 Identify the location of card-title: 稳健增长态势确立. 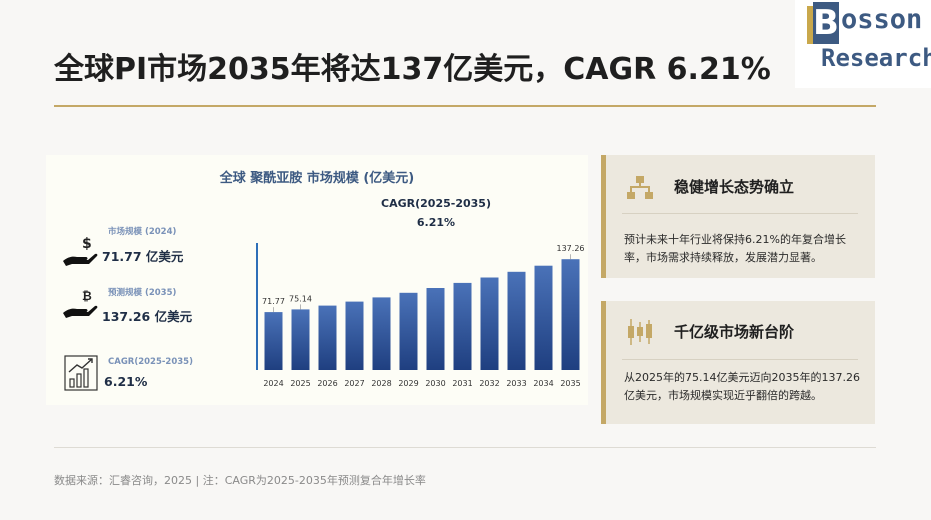
(734, 187).